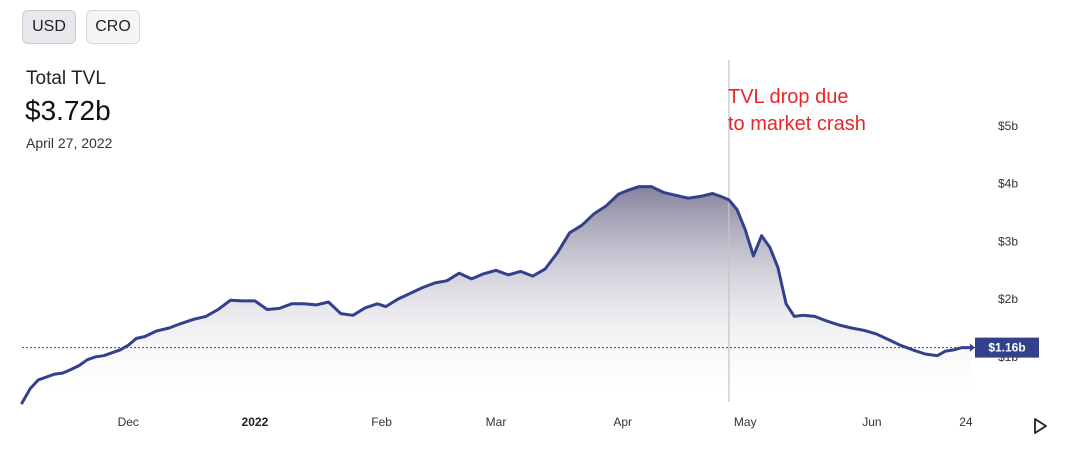  What do you see at coordinates (1008, 241) in the screenshot?
I see `y-tick-label: $3b` at bounding box center [1008, 241].